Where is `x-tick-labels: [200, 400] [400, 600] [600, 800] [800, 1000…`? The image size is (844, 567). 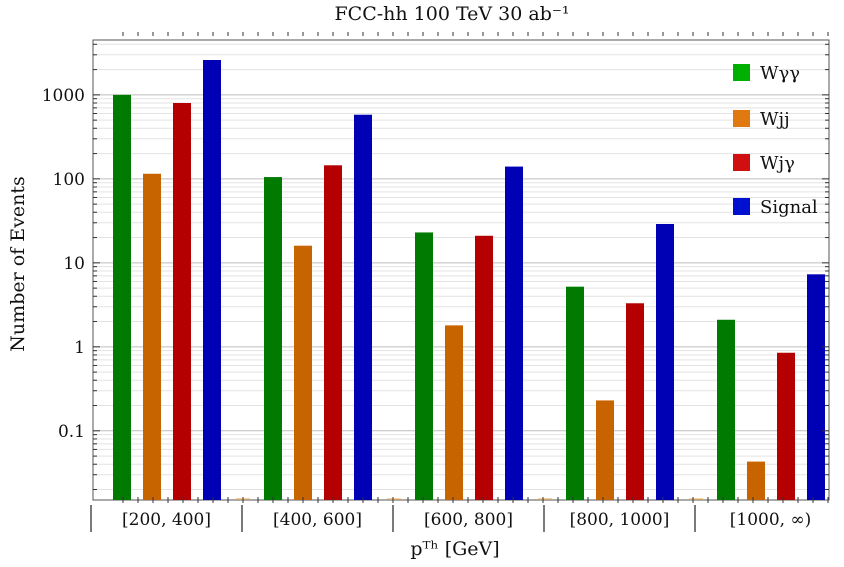 x-tick-labels: [200, 400] [400, 600] [600, 800] [800, 1000… is located at coordinates (466, 520).